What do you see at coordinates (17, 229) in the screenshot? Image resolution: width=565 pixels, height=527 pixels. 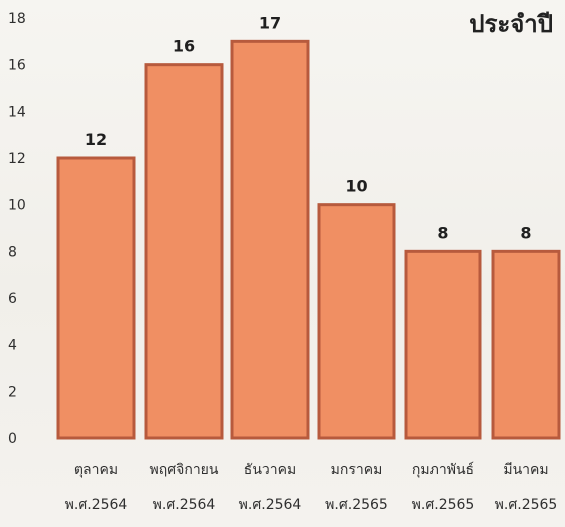 I see `y-axis-ticks: 0 2 4 6 8 10 12 14 16 18` at bounding box center [17, 229].